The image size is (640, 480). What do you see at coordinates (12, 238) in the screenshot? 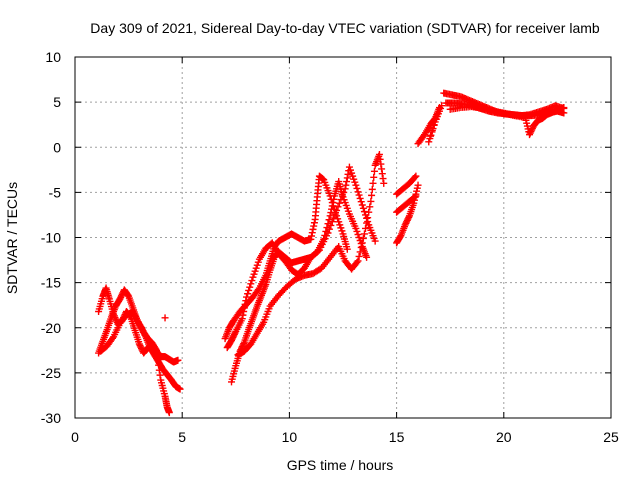
I see `y-axis-label: SDTVAR / TECUs` at bounding box center [12, 238].